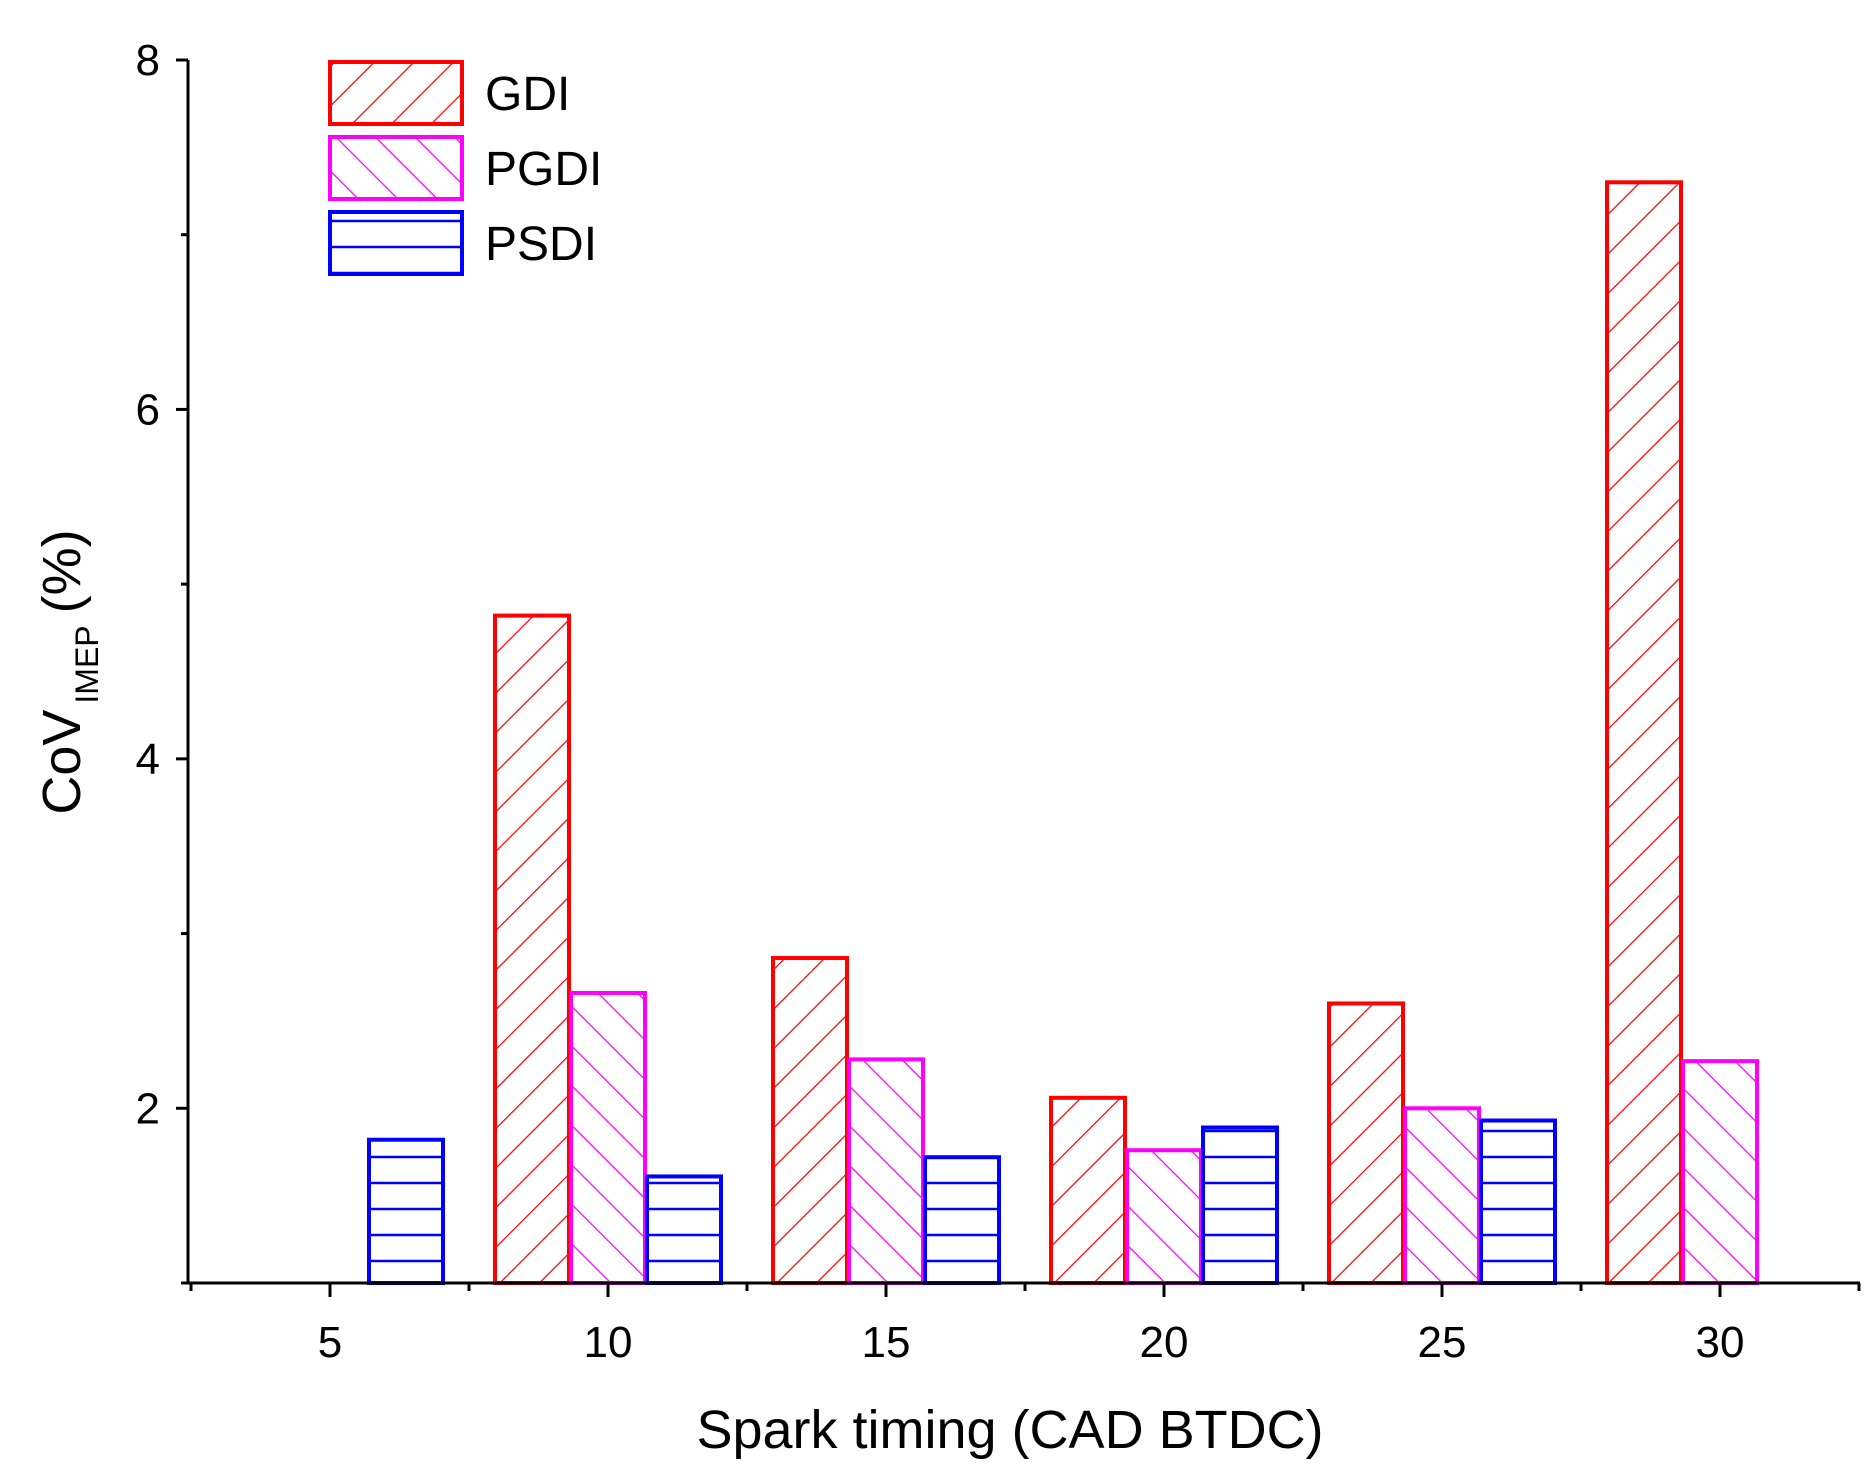 The image size is (1864, 1465). Describe the element at coordinates (87, 664) in the screenshot. I see `y-axis-title-subscript: IMEP` at that location.